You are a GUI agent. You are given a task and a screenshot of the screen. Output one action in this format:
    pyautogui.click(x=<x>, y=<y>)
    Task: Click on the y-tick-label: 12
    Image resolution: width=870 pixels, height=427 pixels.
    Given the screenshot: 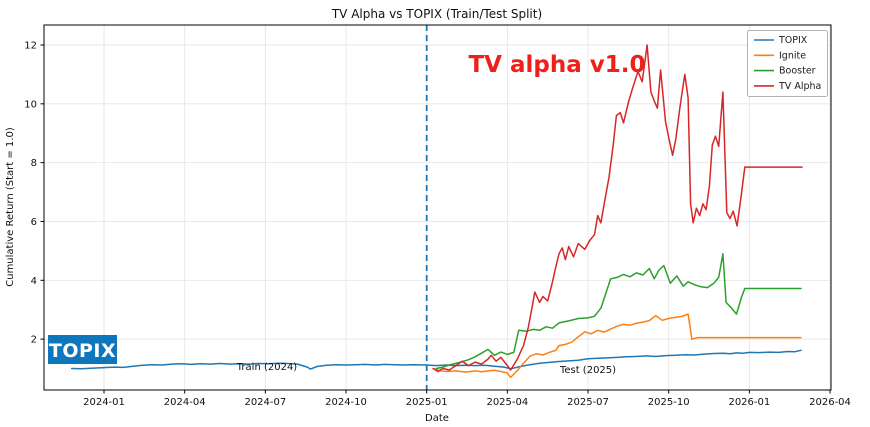 What is the action you would take?
    pyautogui.click(x=30, y=46)
    